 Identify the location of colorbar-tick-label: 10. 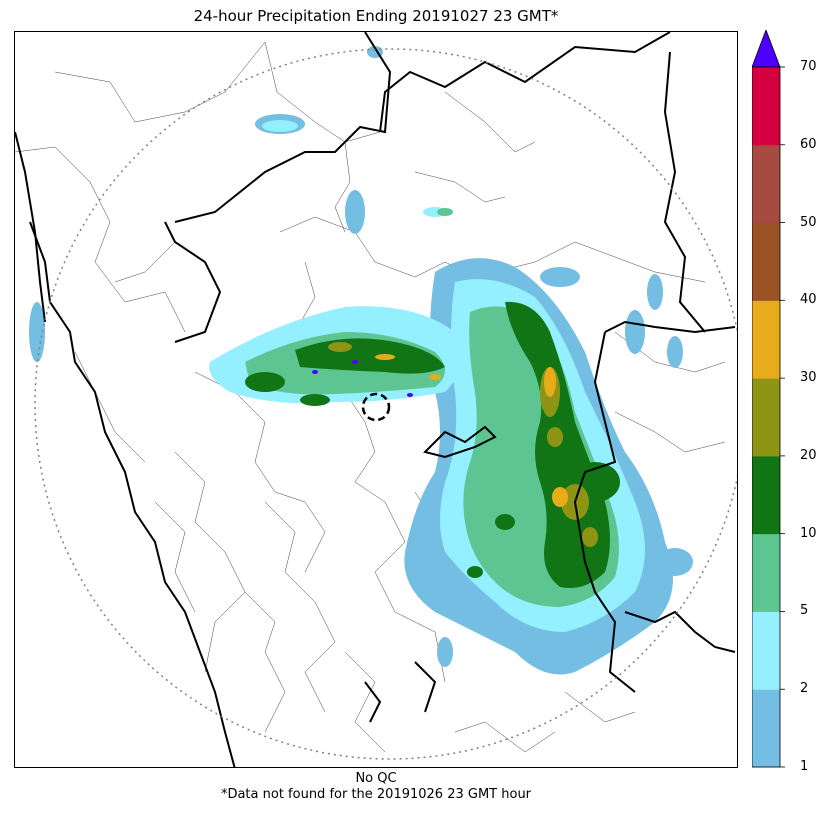
(808, 533).